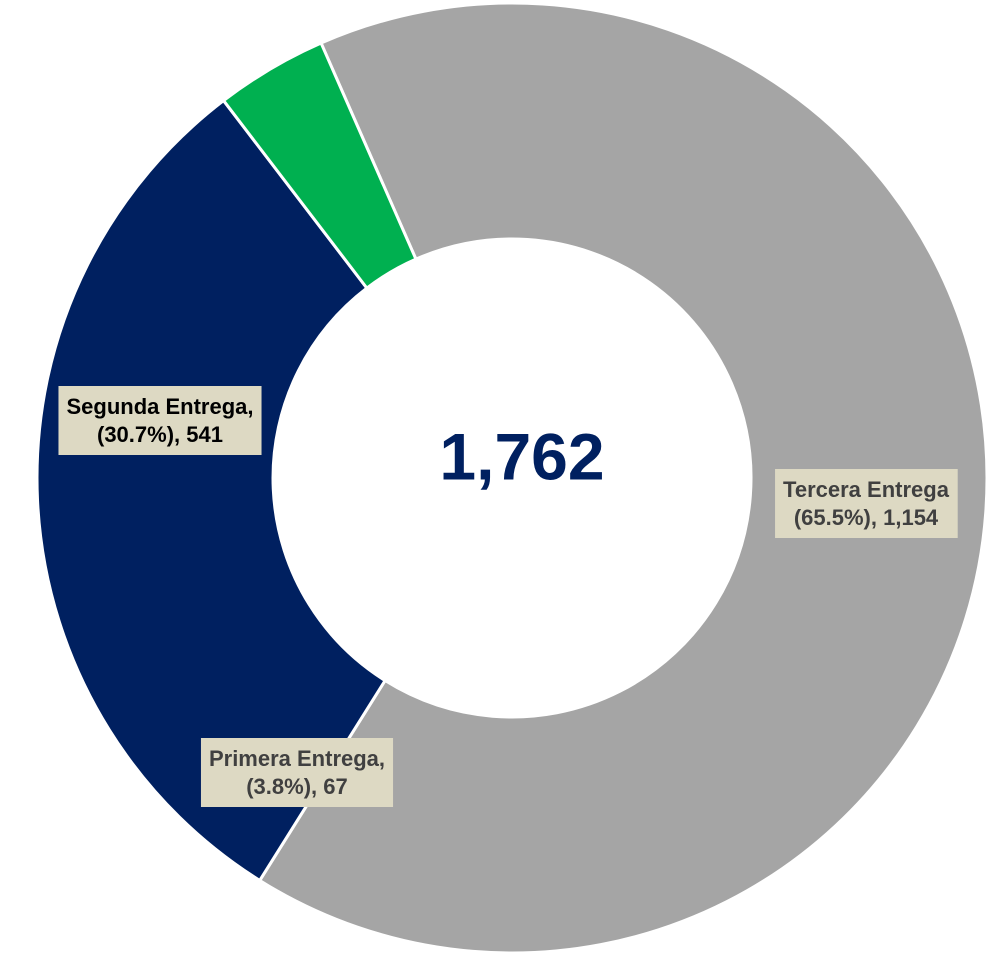 The width and height of the screenshot is (991, 961). Describe the element at coordinates (521, 456) in the screenshot. I see `total-label: 1,762` at that location.